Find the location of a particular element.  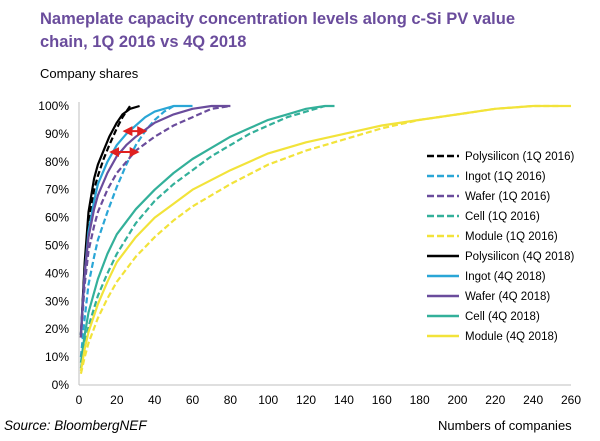

x-tick-label: 180 is located at coordinates (420, 400).